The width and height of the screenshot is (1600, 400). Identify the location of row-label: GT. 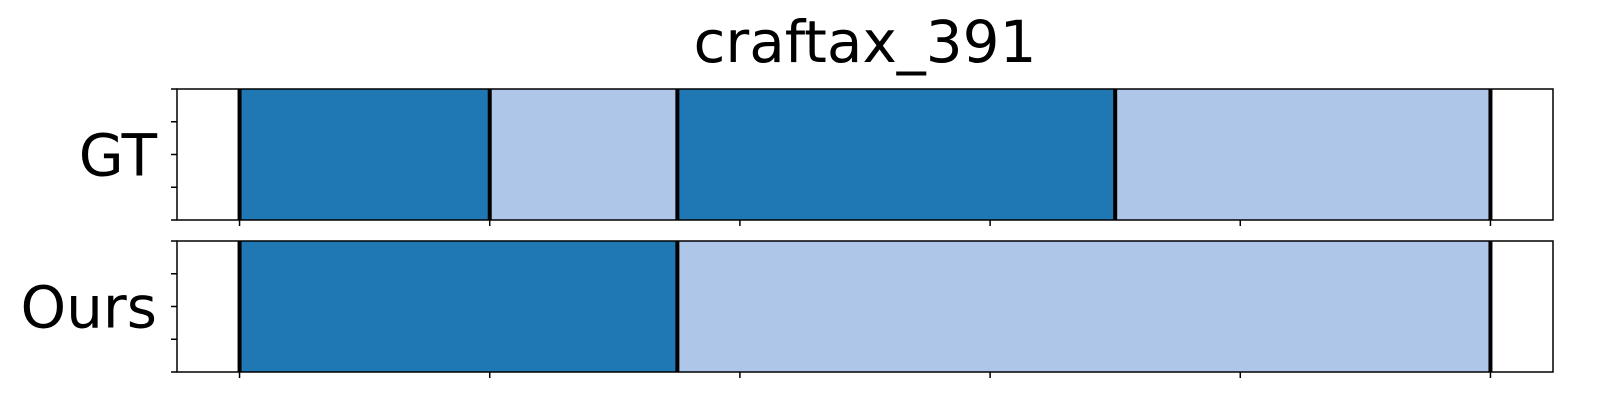
(118, 156).